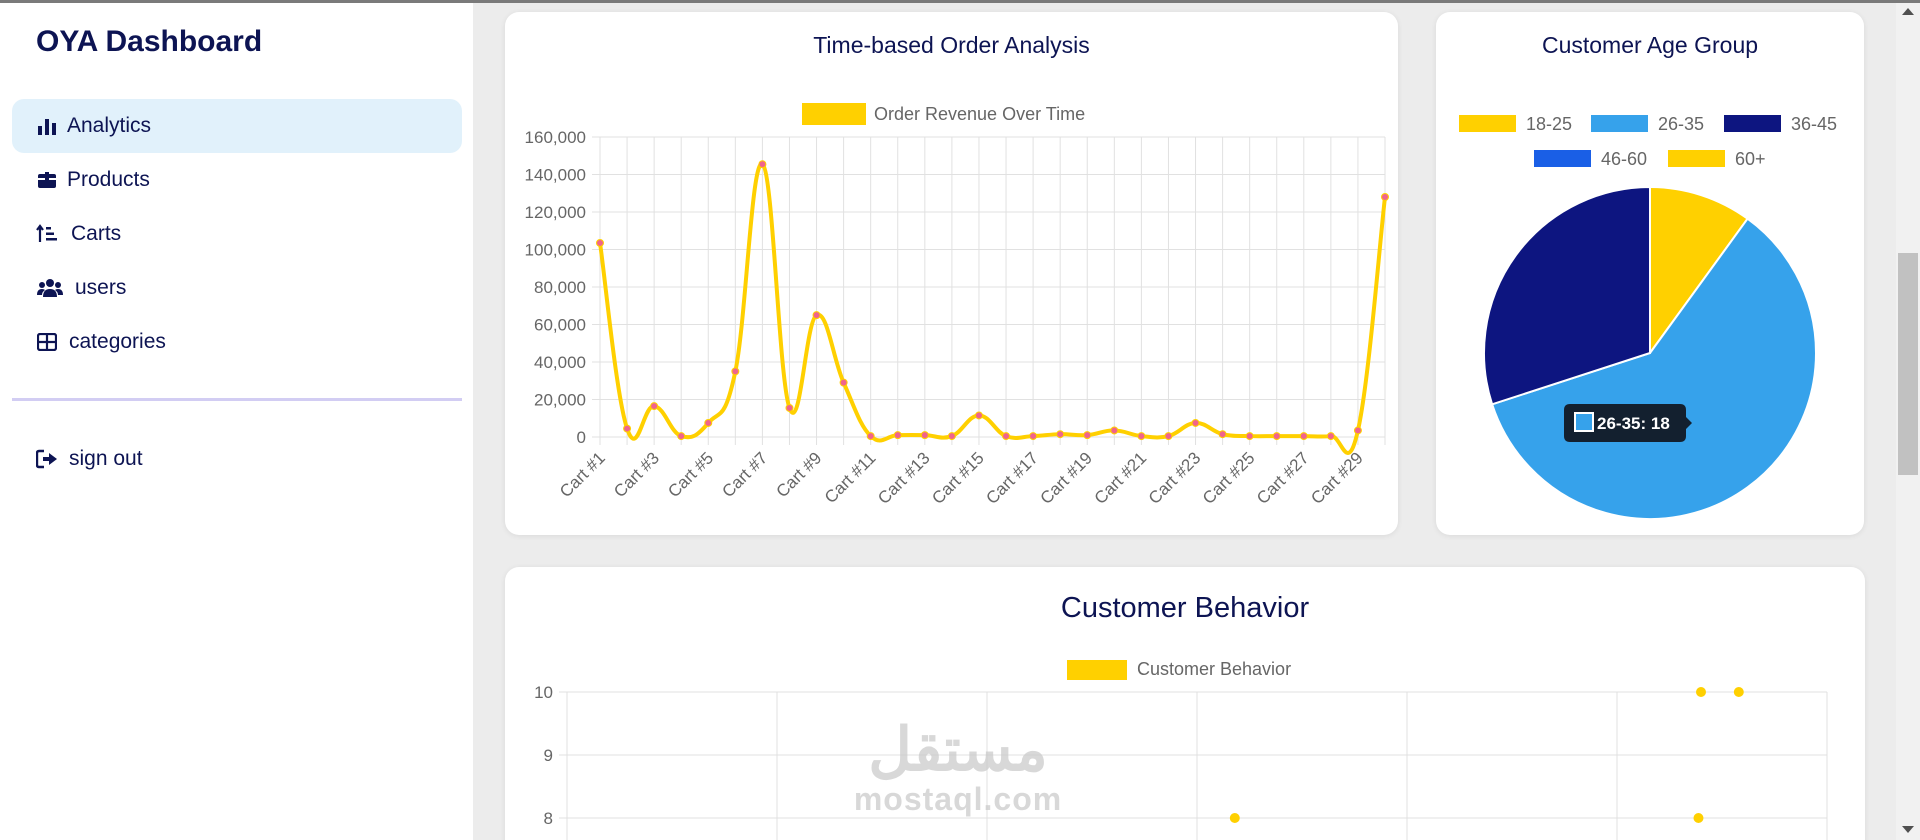 This screenshot has height=840, width=1920. I want to click on sidebar-item-label: Products, so click(108, 179).